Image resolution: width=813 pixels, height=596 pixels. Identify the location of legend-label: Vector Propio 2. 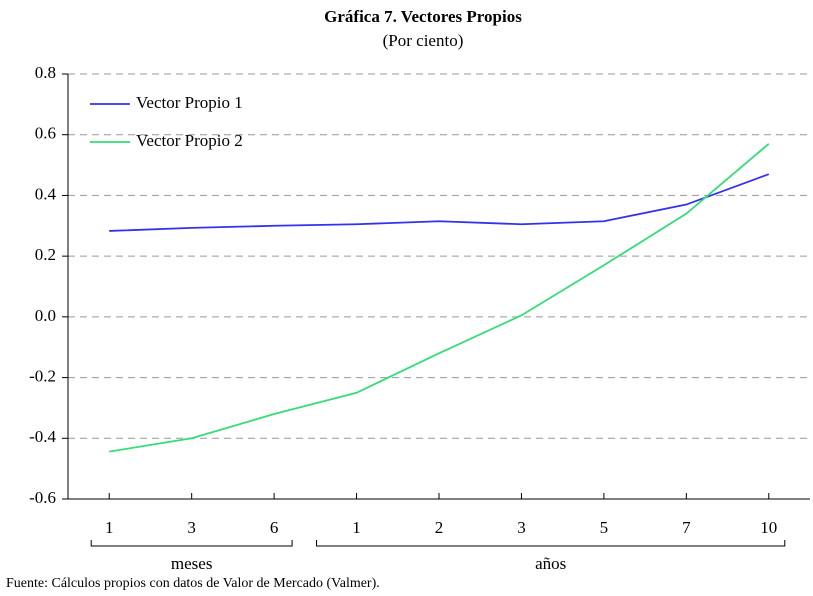
(189, 140).